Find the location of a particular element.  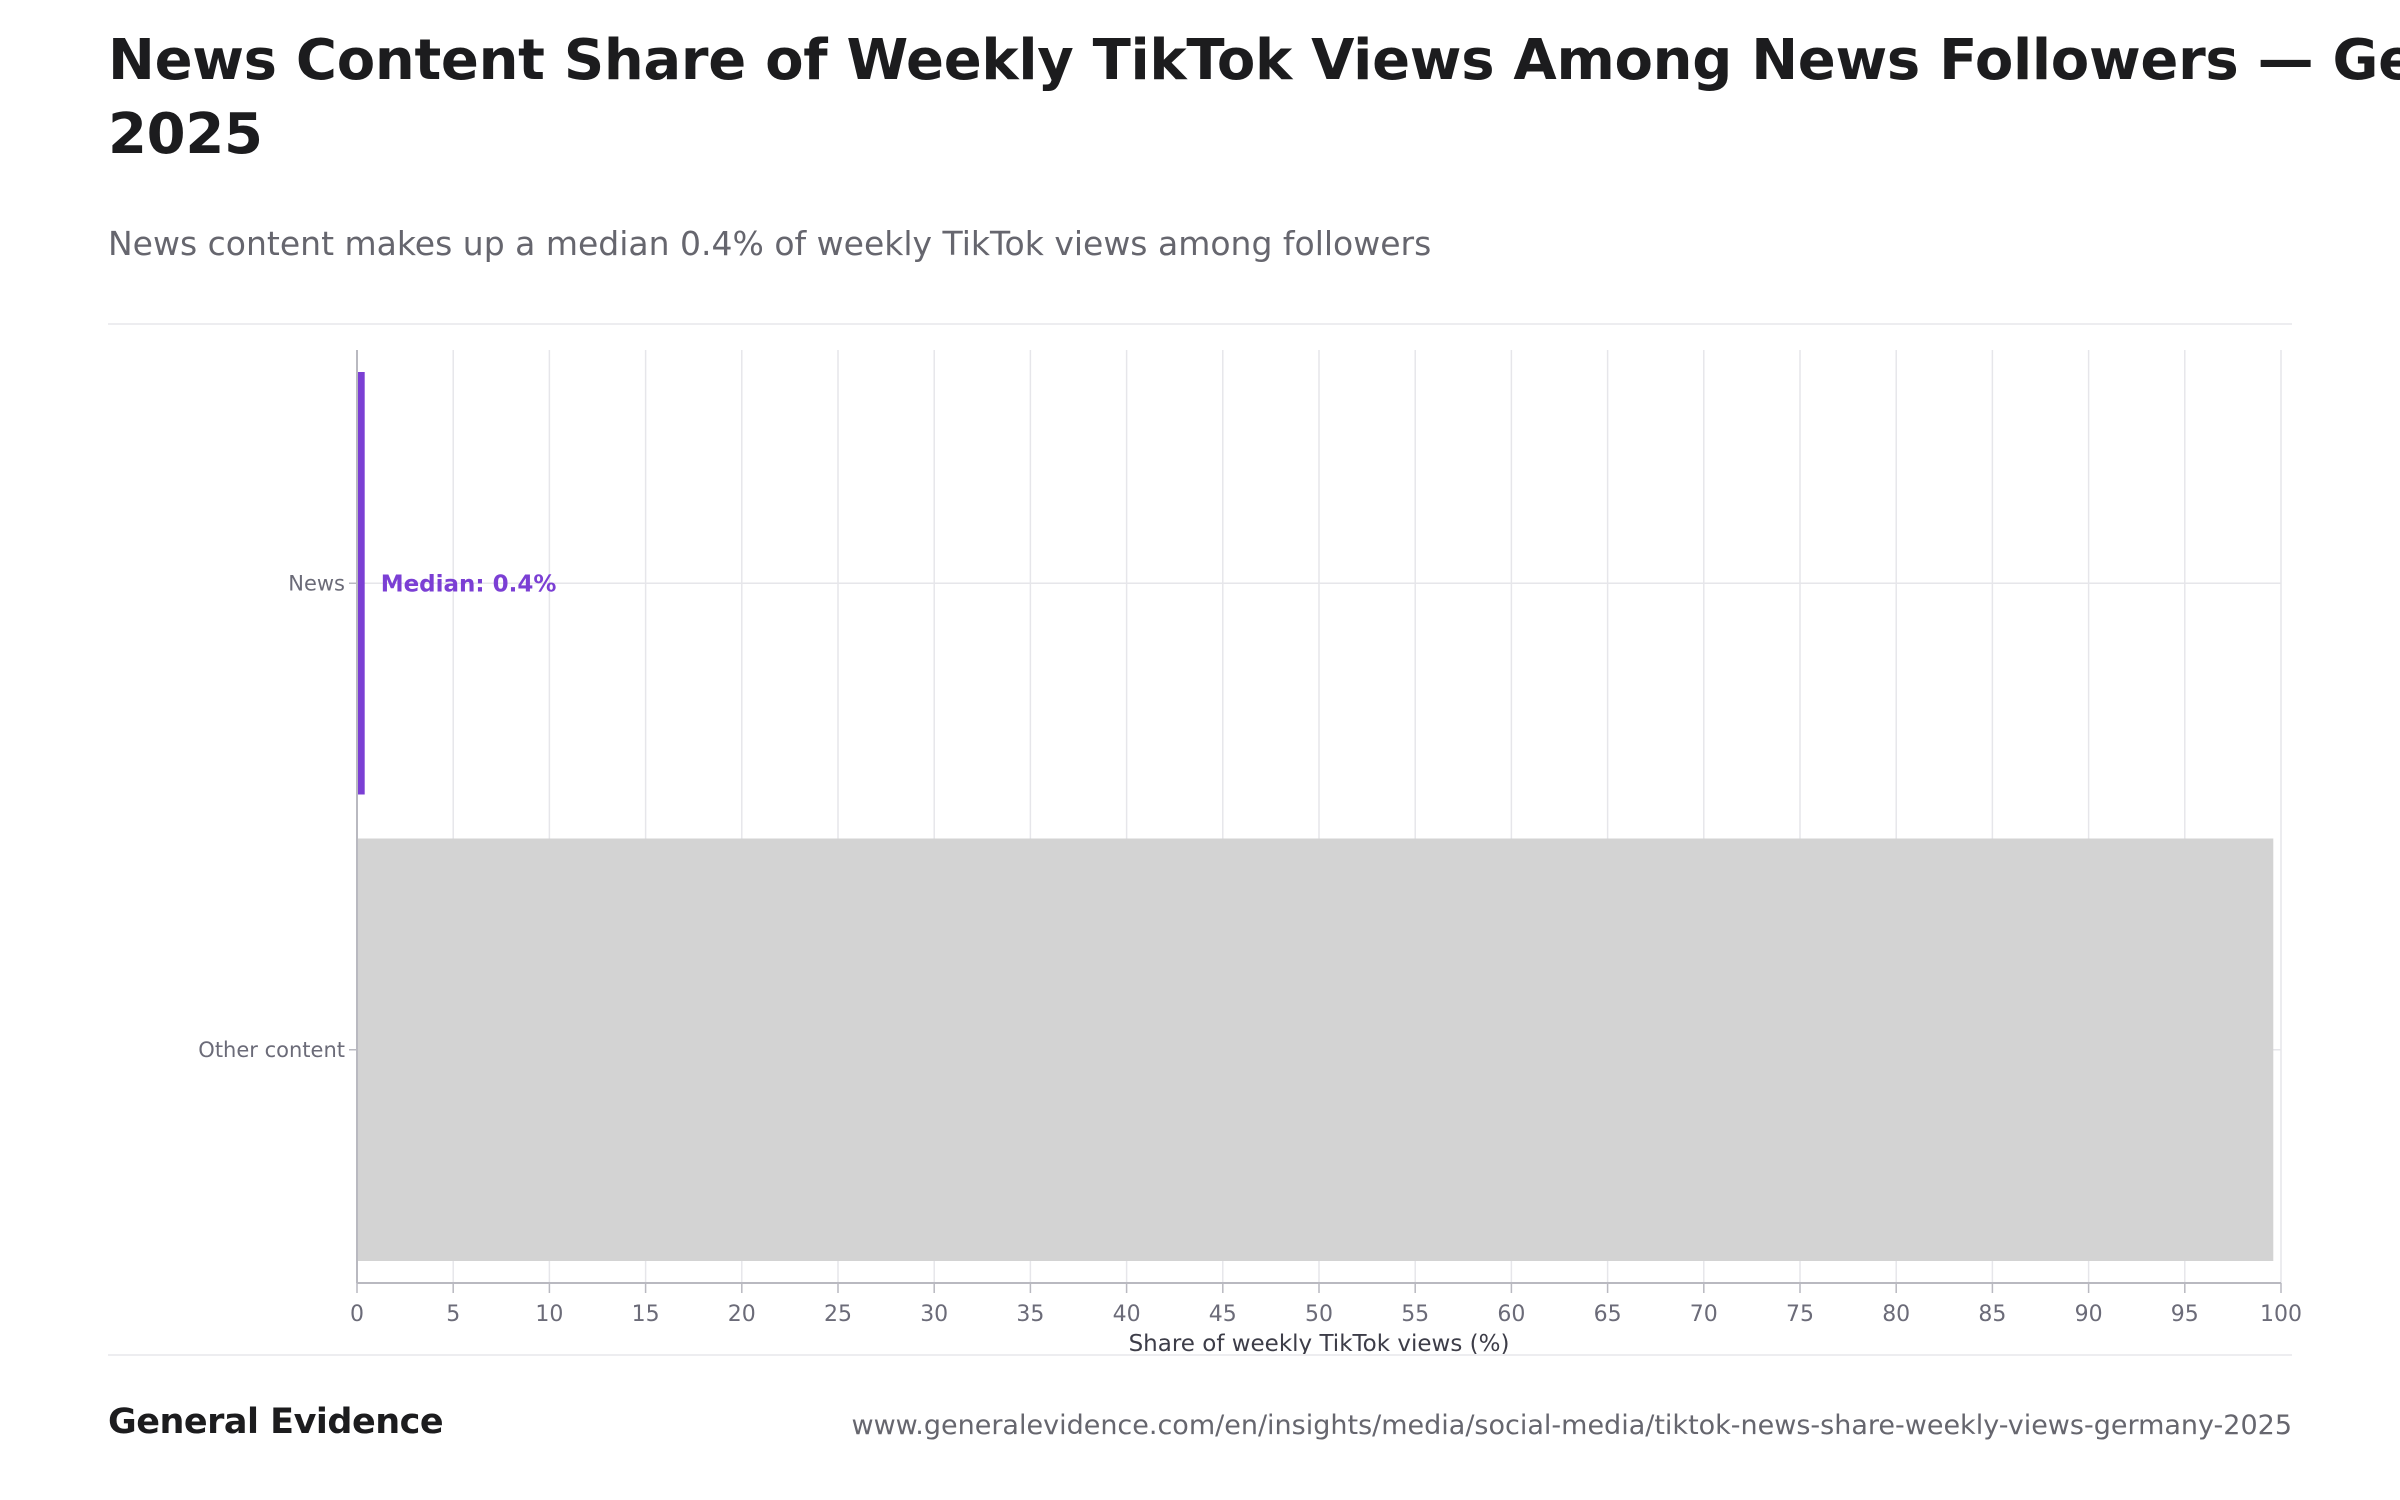

x-tick-label: 100 is located at coordinates (2281, 1314).